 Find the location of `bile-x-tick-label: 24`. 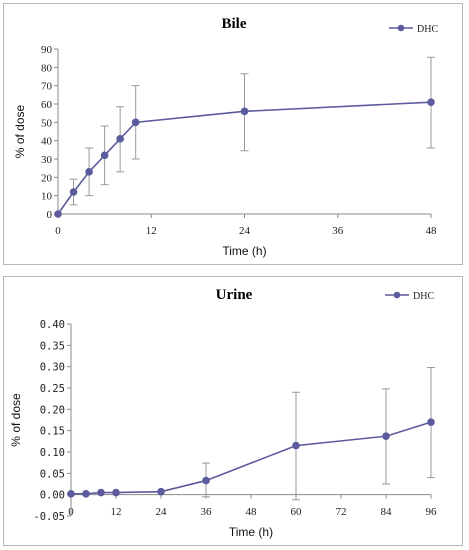

bile-x-tick-label: 24 is located at coordinates (245, 231).